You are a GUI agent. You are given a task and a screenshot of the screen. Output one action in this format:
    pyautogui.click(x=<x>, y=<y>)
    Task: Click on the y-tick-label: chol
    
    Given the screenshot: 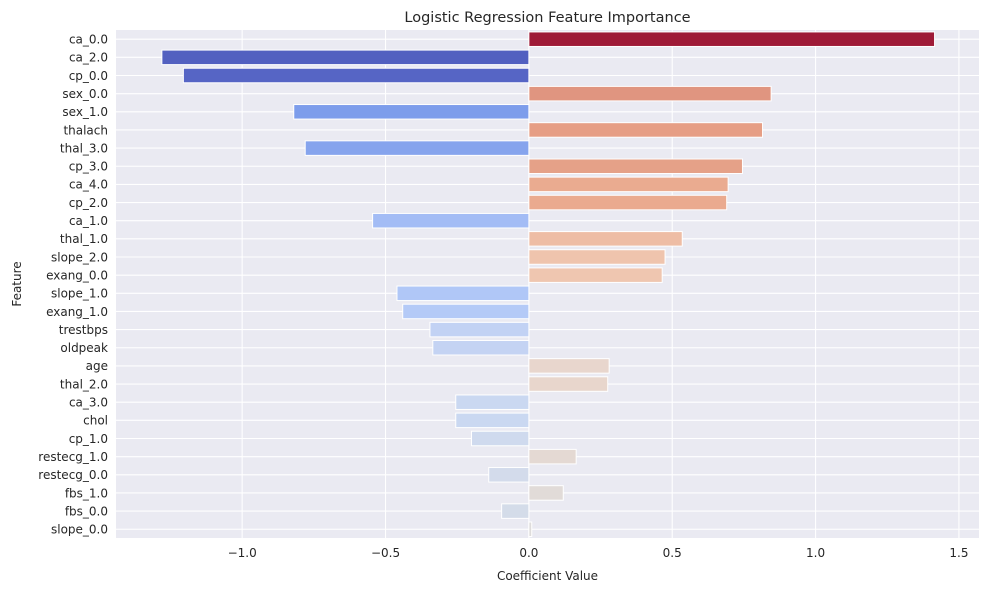 What is the action you would take?
    pyautogui.click(x=95, y=421)
    